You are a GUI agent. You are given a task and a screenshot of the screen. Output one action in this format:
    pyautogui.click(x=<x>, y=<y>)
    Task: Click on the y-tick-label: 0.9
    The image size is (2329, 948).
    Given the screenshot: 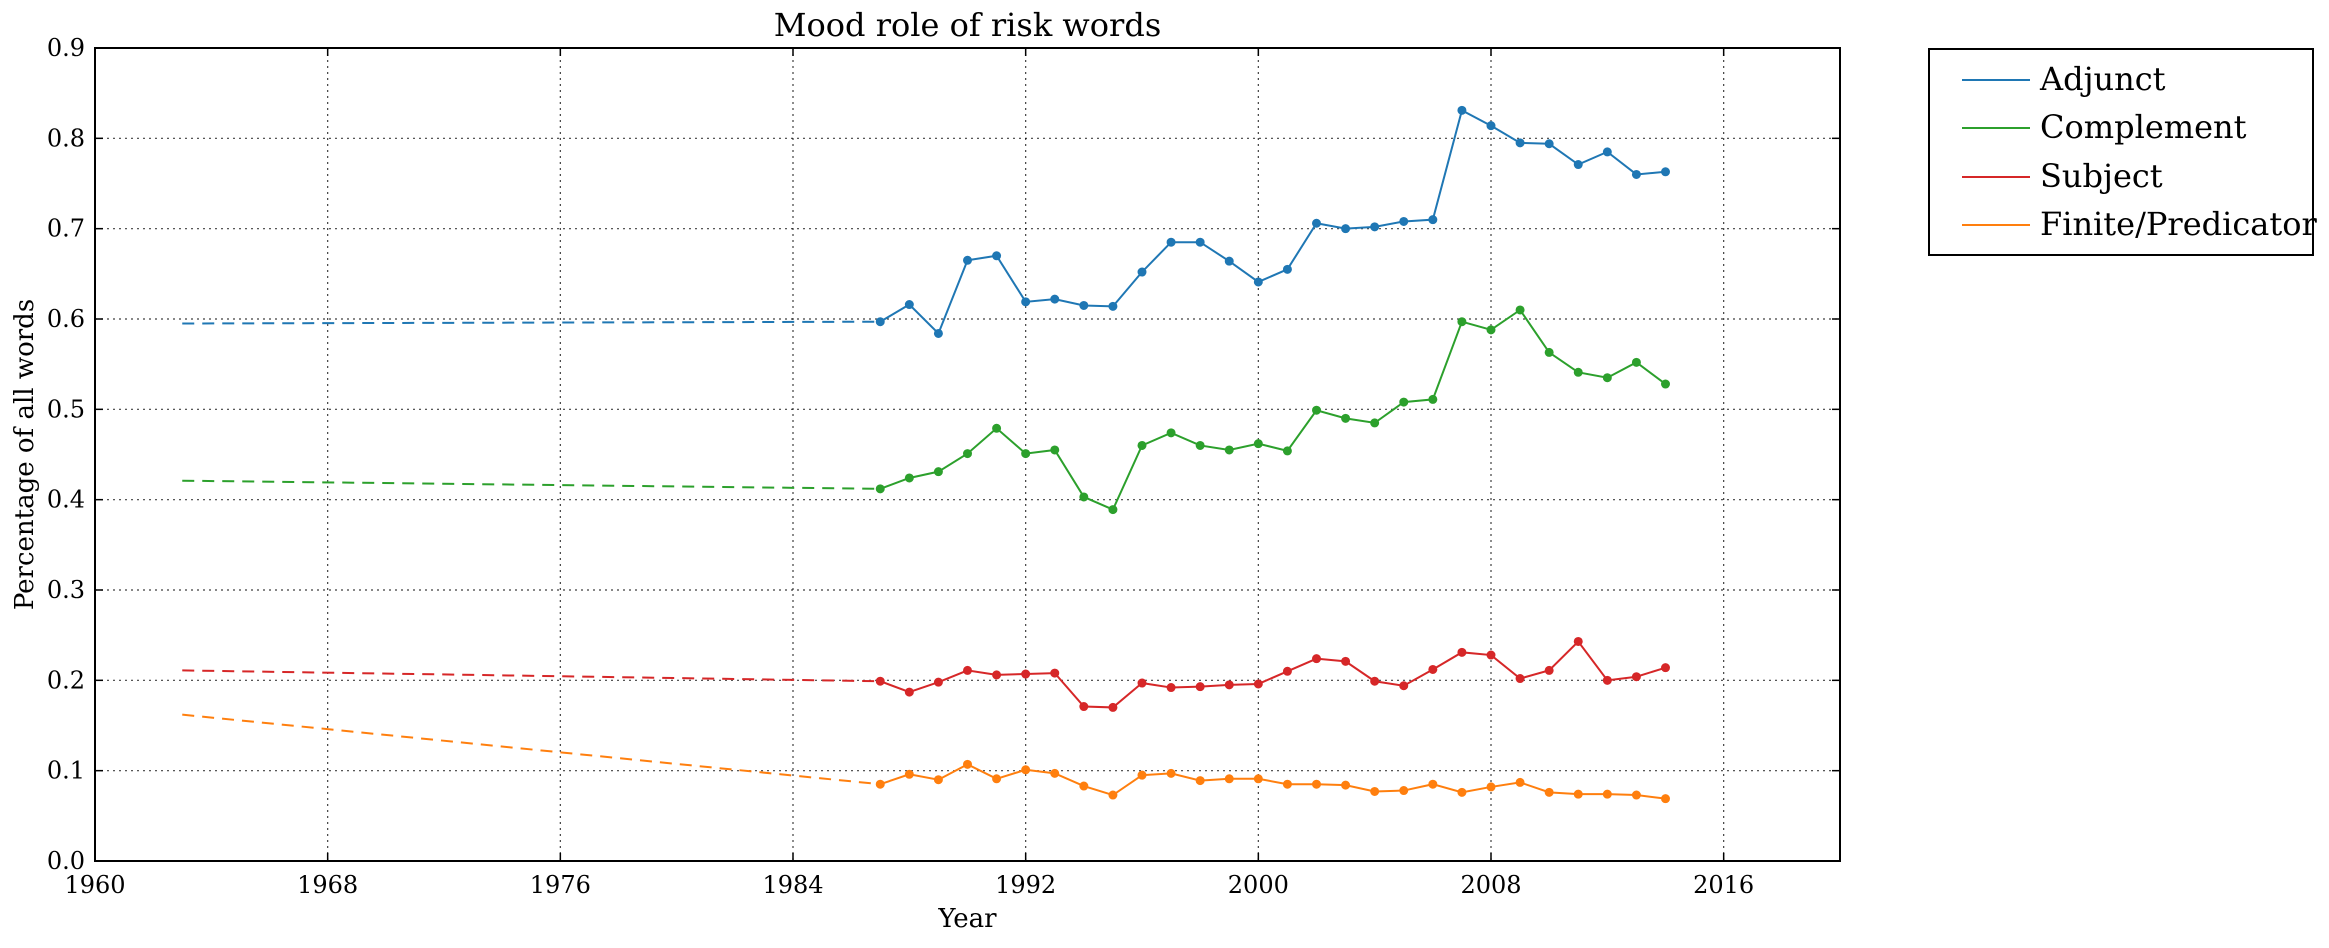 What is the action you would take?
    pyautogui.click(x=66, y=48)
    